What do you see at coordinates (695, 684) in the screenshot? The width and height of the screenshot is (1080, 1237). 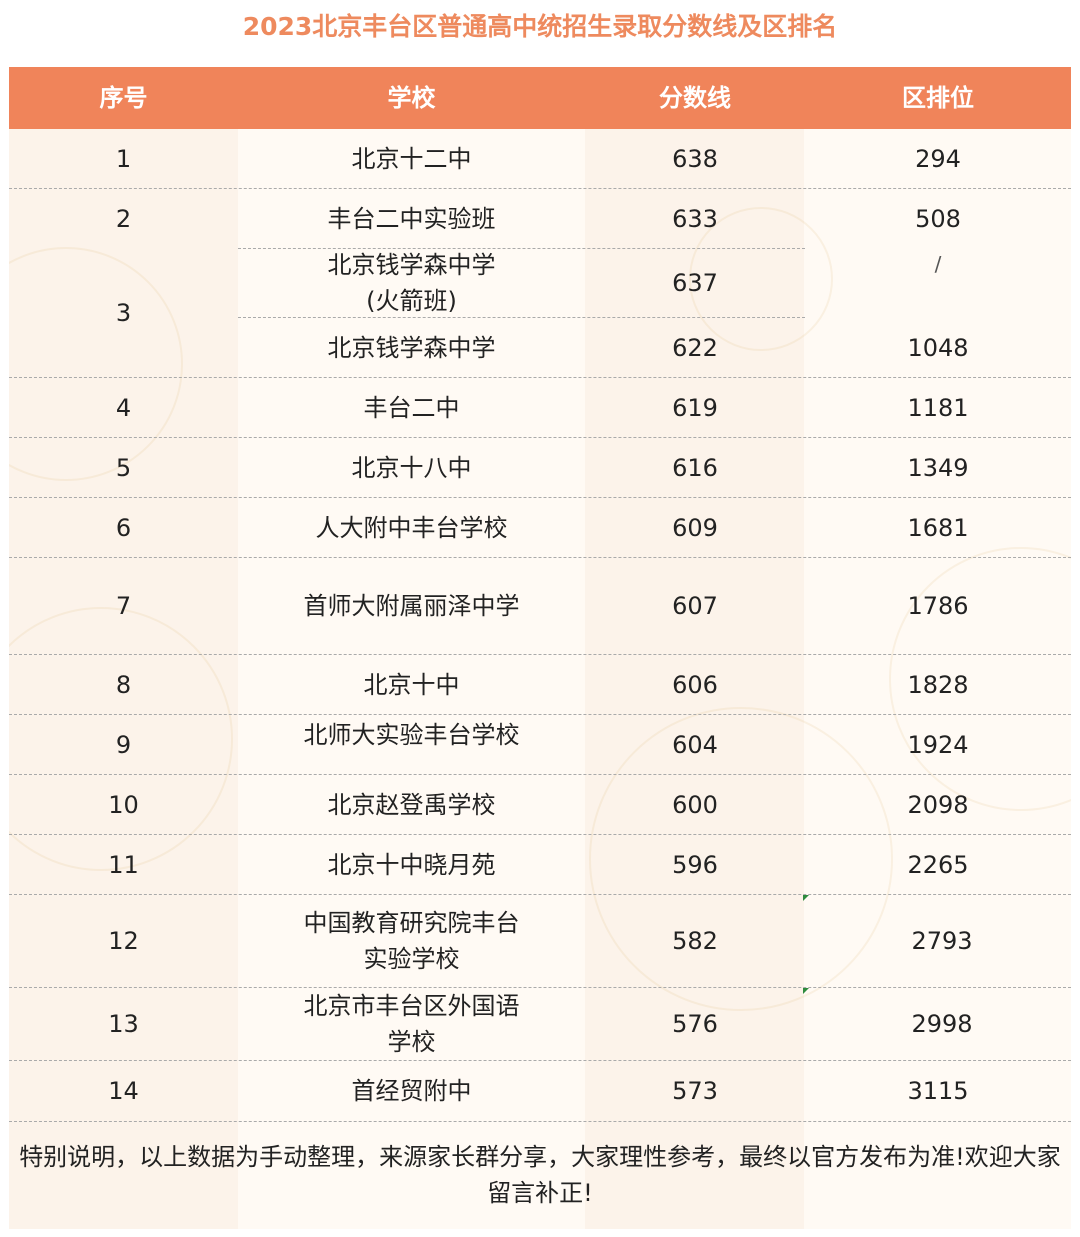 I see `row-score: 606` at bounding box center [695, 684].